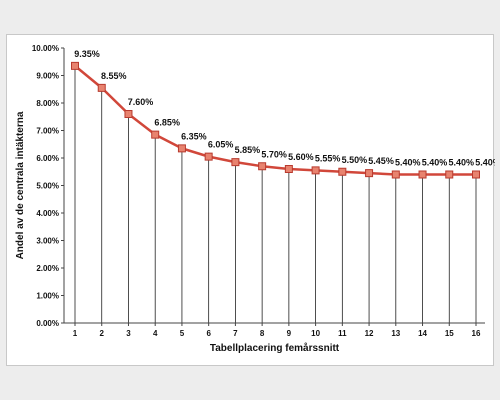 This screenshot has width=500, height=400. What do you see at coordinates (274, 154) in the screenshot?
I see `data-label: 5.70%` at bounding box center [274, 154].